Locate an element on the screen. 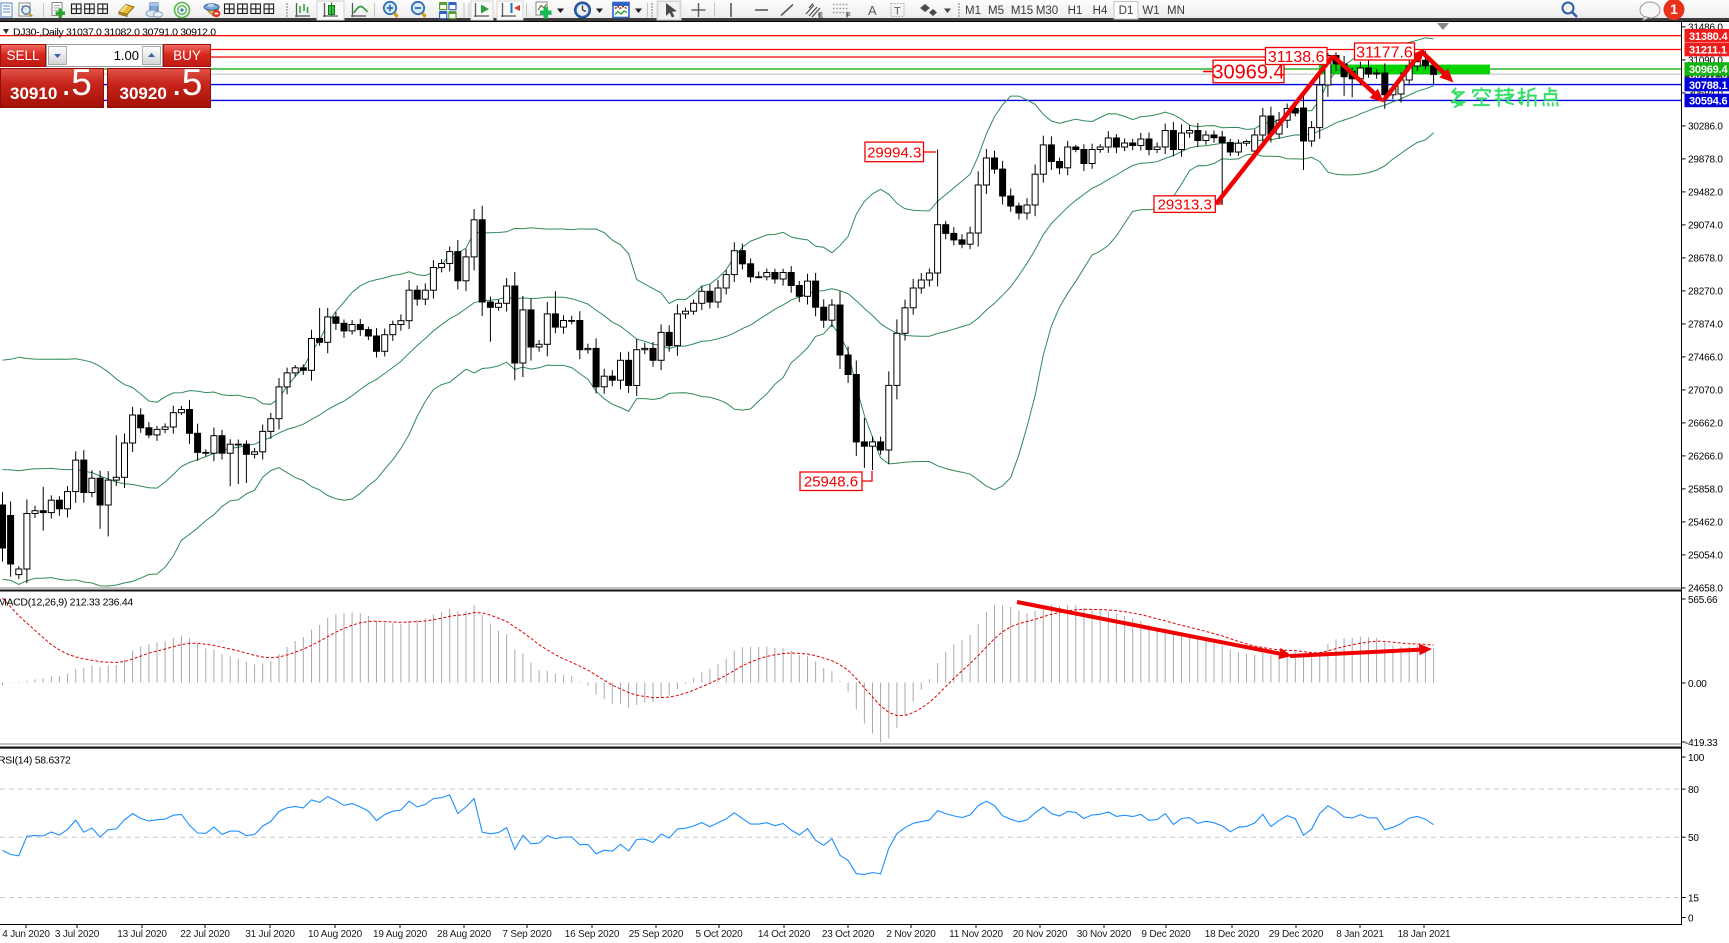 This screenshot has height=943, width=1729. svg-text: 27070.0 is located at coordinates (1705, 391).